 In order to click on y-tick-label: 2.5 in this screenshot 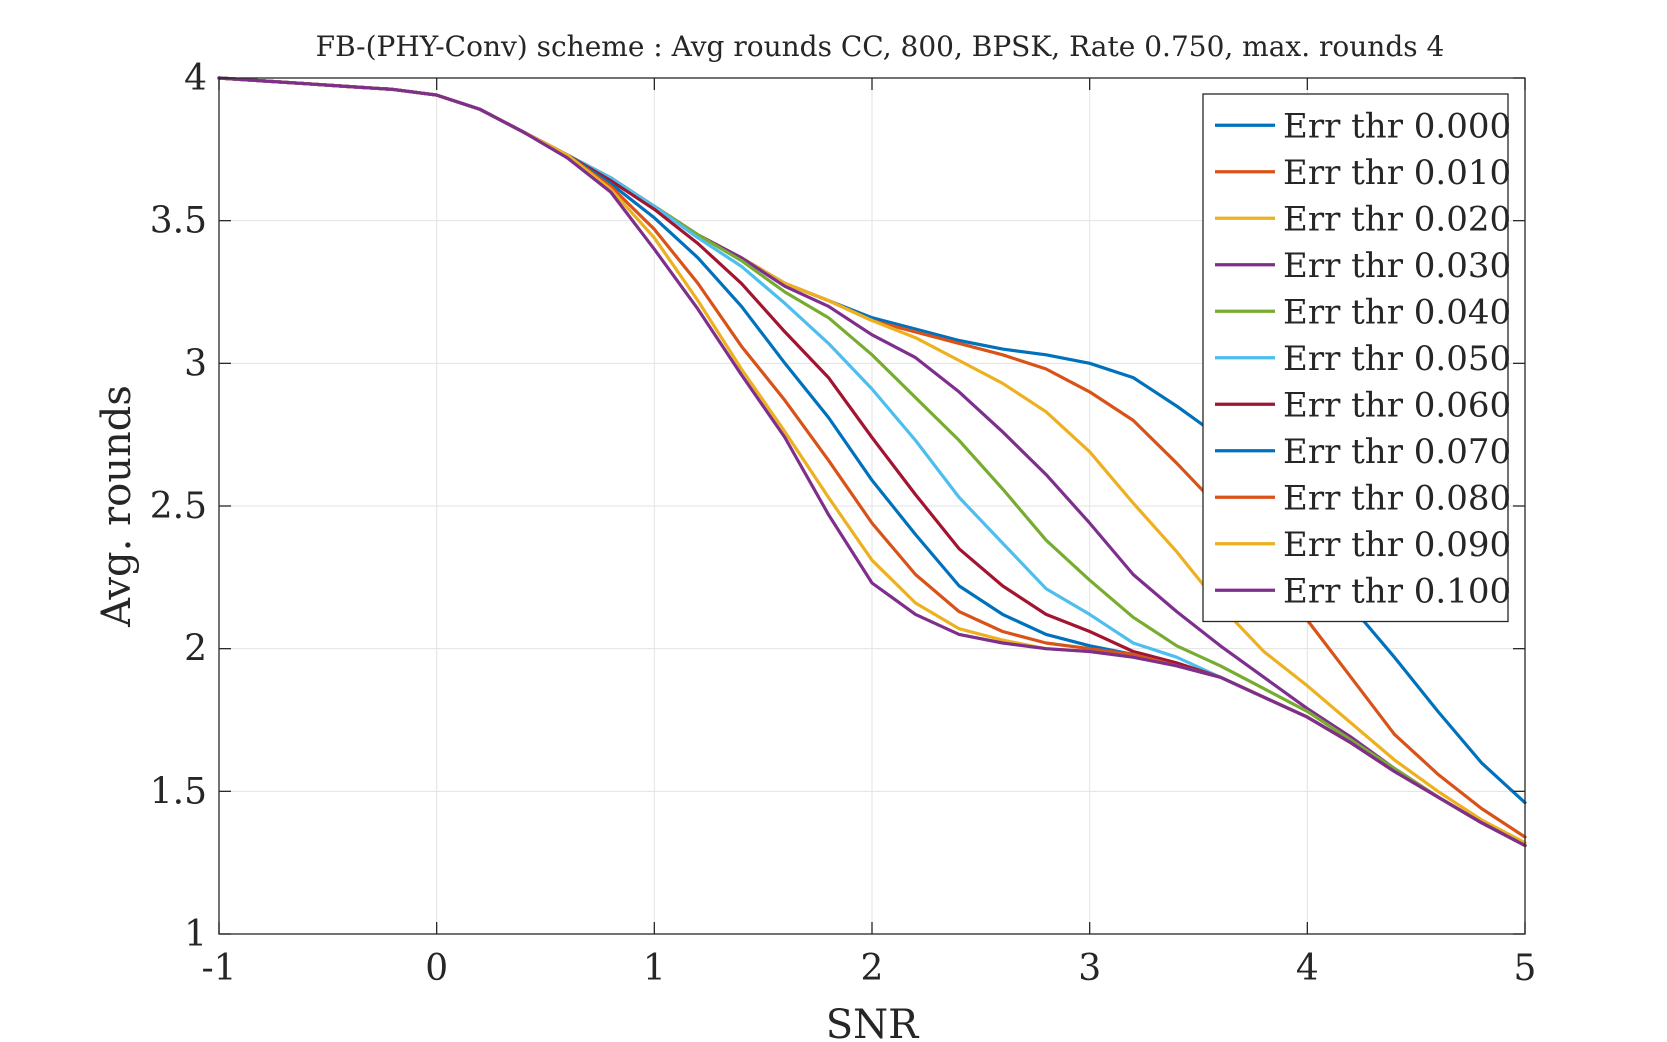, I will do `click(178, 506)`.